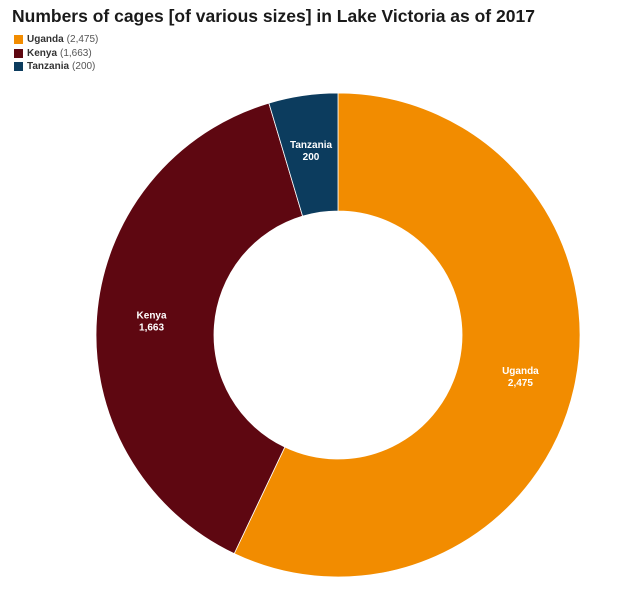 The height and width of the screenshot is (590, 625). Describe the element at coordinates (82, 40) in the screenshot. I see `legend-value-uganda: (2,475)` at that location.